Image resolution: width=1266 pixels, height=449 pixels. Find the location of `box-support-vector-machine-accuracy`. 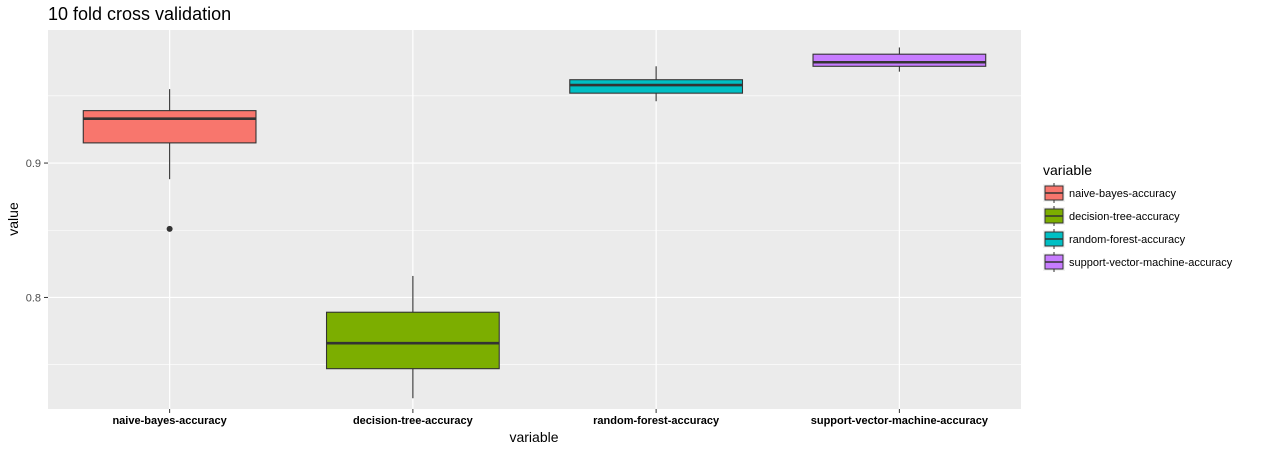

box-support-vector-machine-accuracy is located at coordinates (899, 59).